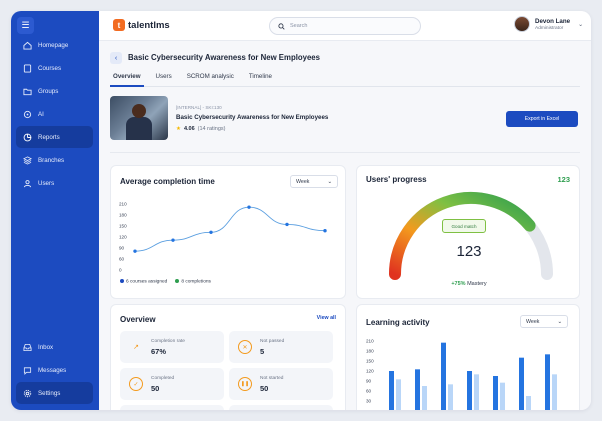 This screenshot has height=421, width=602. What do you see at coordinates (46, 183) in the screenshot?
I see `sidebar-item-label: Users` at bounding box center [46, 183].